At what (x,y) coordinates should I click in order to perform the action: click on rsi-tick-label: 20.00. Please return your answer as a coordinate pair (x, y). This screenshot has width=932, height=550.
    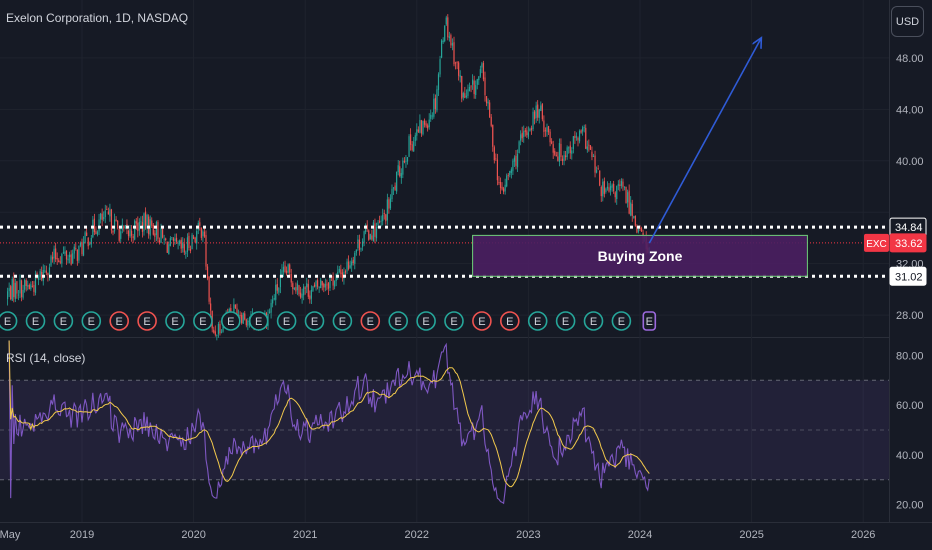
    Looking at the image, I should click on (910, 506).